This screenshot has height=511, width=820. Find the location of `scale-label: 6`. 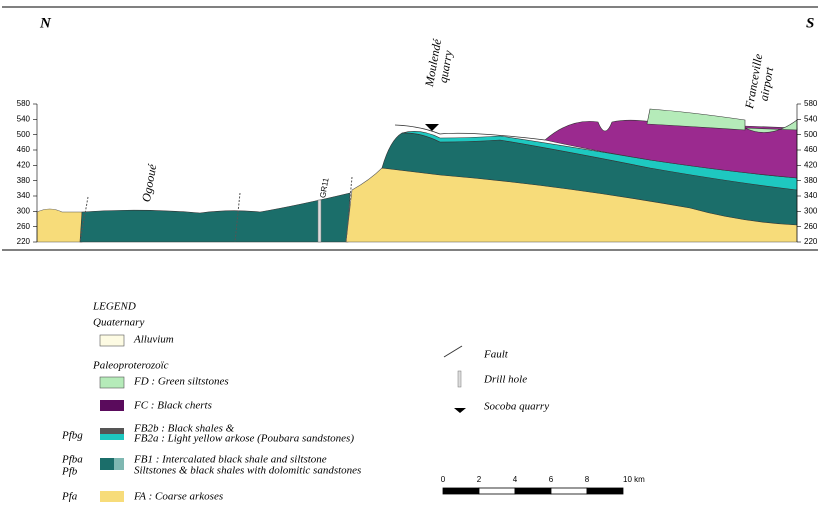

scale-label: 6 is located at coordinates (551, 479).